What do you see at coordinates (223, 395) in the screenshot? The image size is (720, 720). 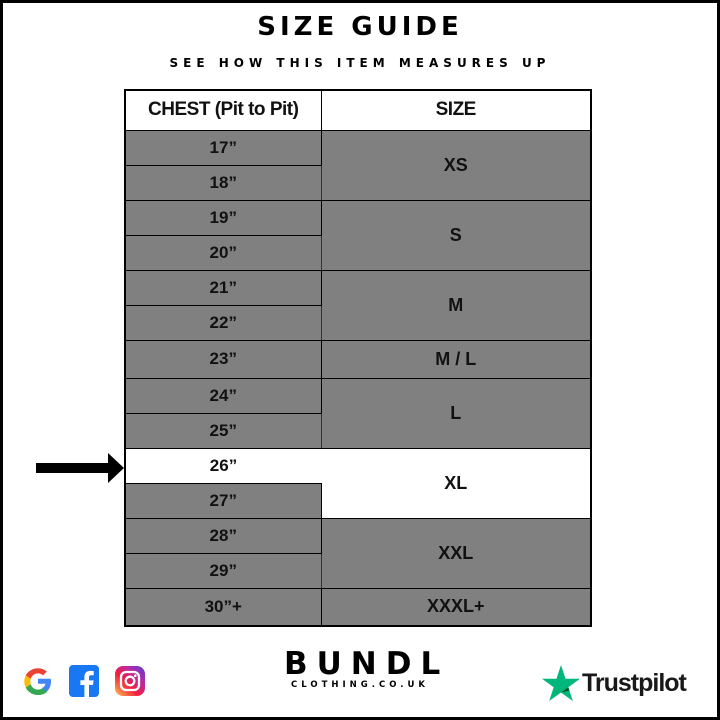 I see `chest-cell: 24”` at bounding box center [223, 395].